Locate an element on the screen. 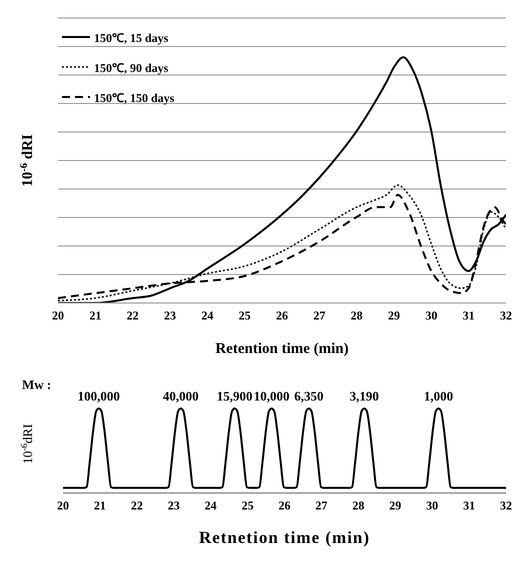  annotation: 3,190 is located at coordinates (364, 396).